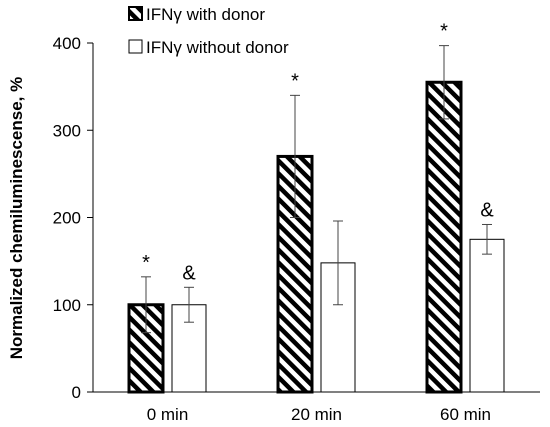 The width and height of the screenshot is (550, 427). I want to click on y-tick-label: 300, so click(67, 130).